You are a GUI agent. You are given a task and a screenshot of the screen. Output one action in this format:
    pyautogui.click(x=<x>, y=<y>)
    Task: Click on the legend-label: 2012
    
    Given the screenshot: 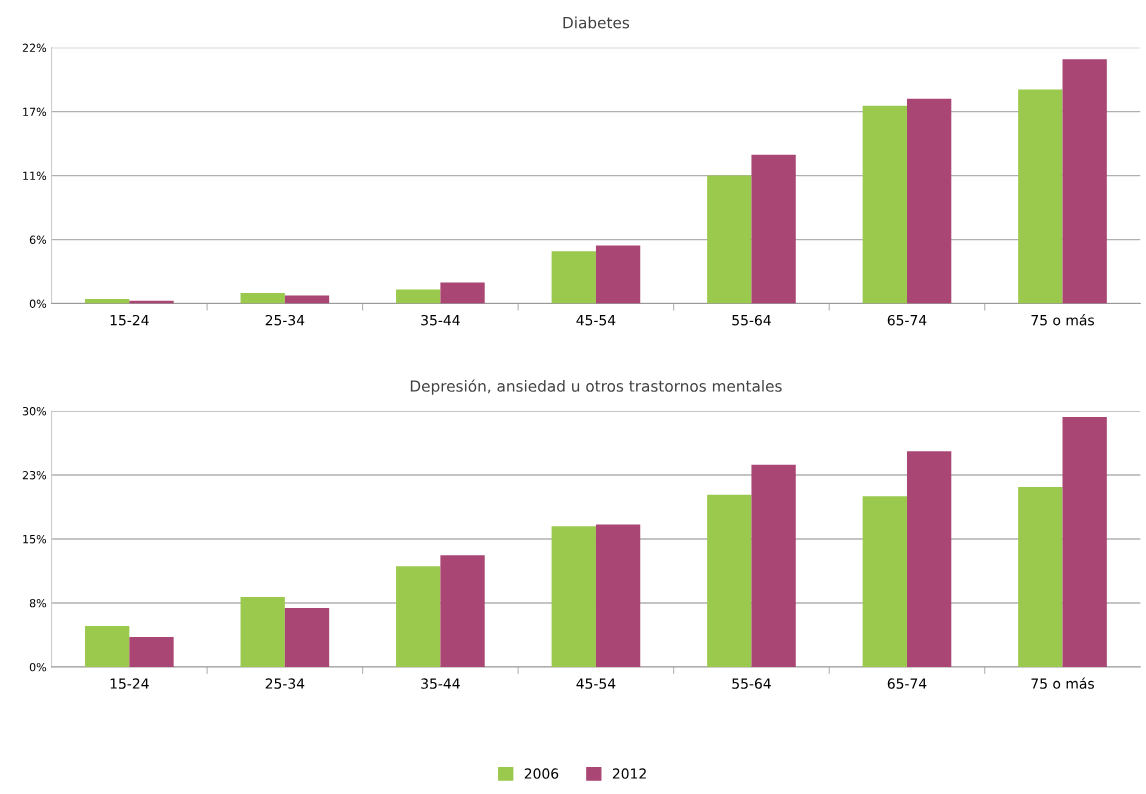 What is the action you would take?
    pyautogui.click(x=629, y=773)
    